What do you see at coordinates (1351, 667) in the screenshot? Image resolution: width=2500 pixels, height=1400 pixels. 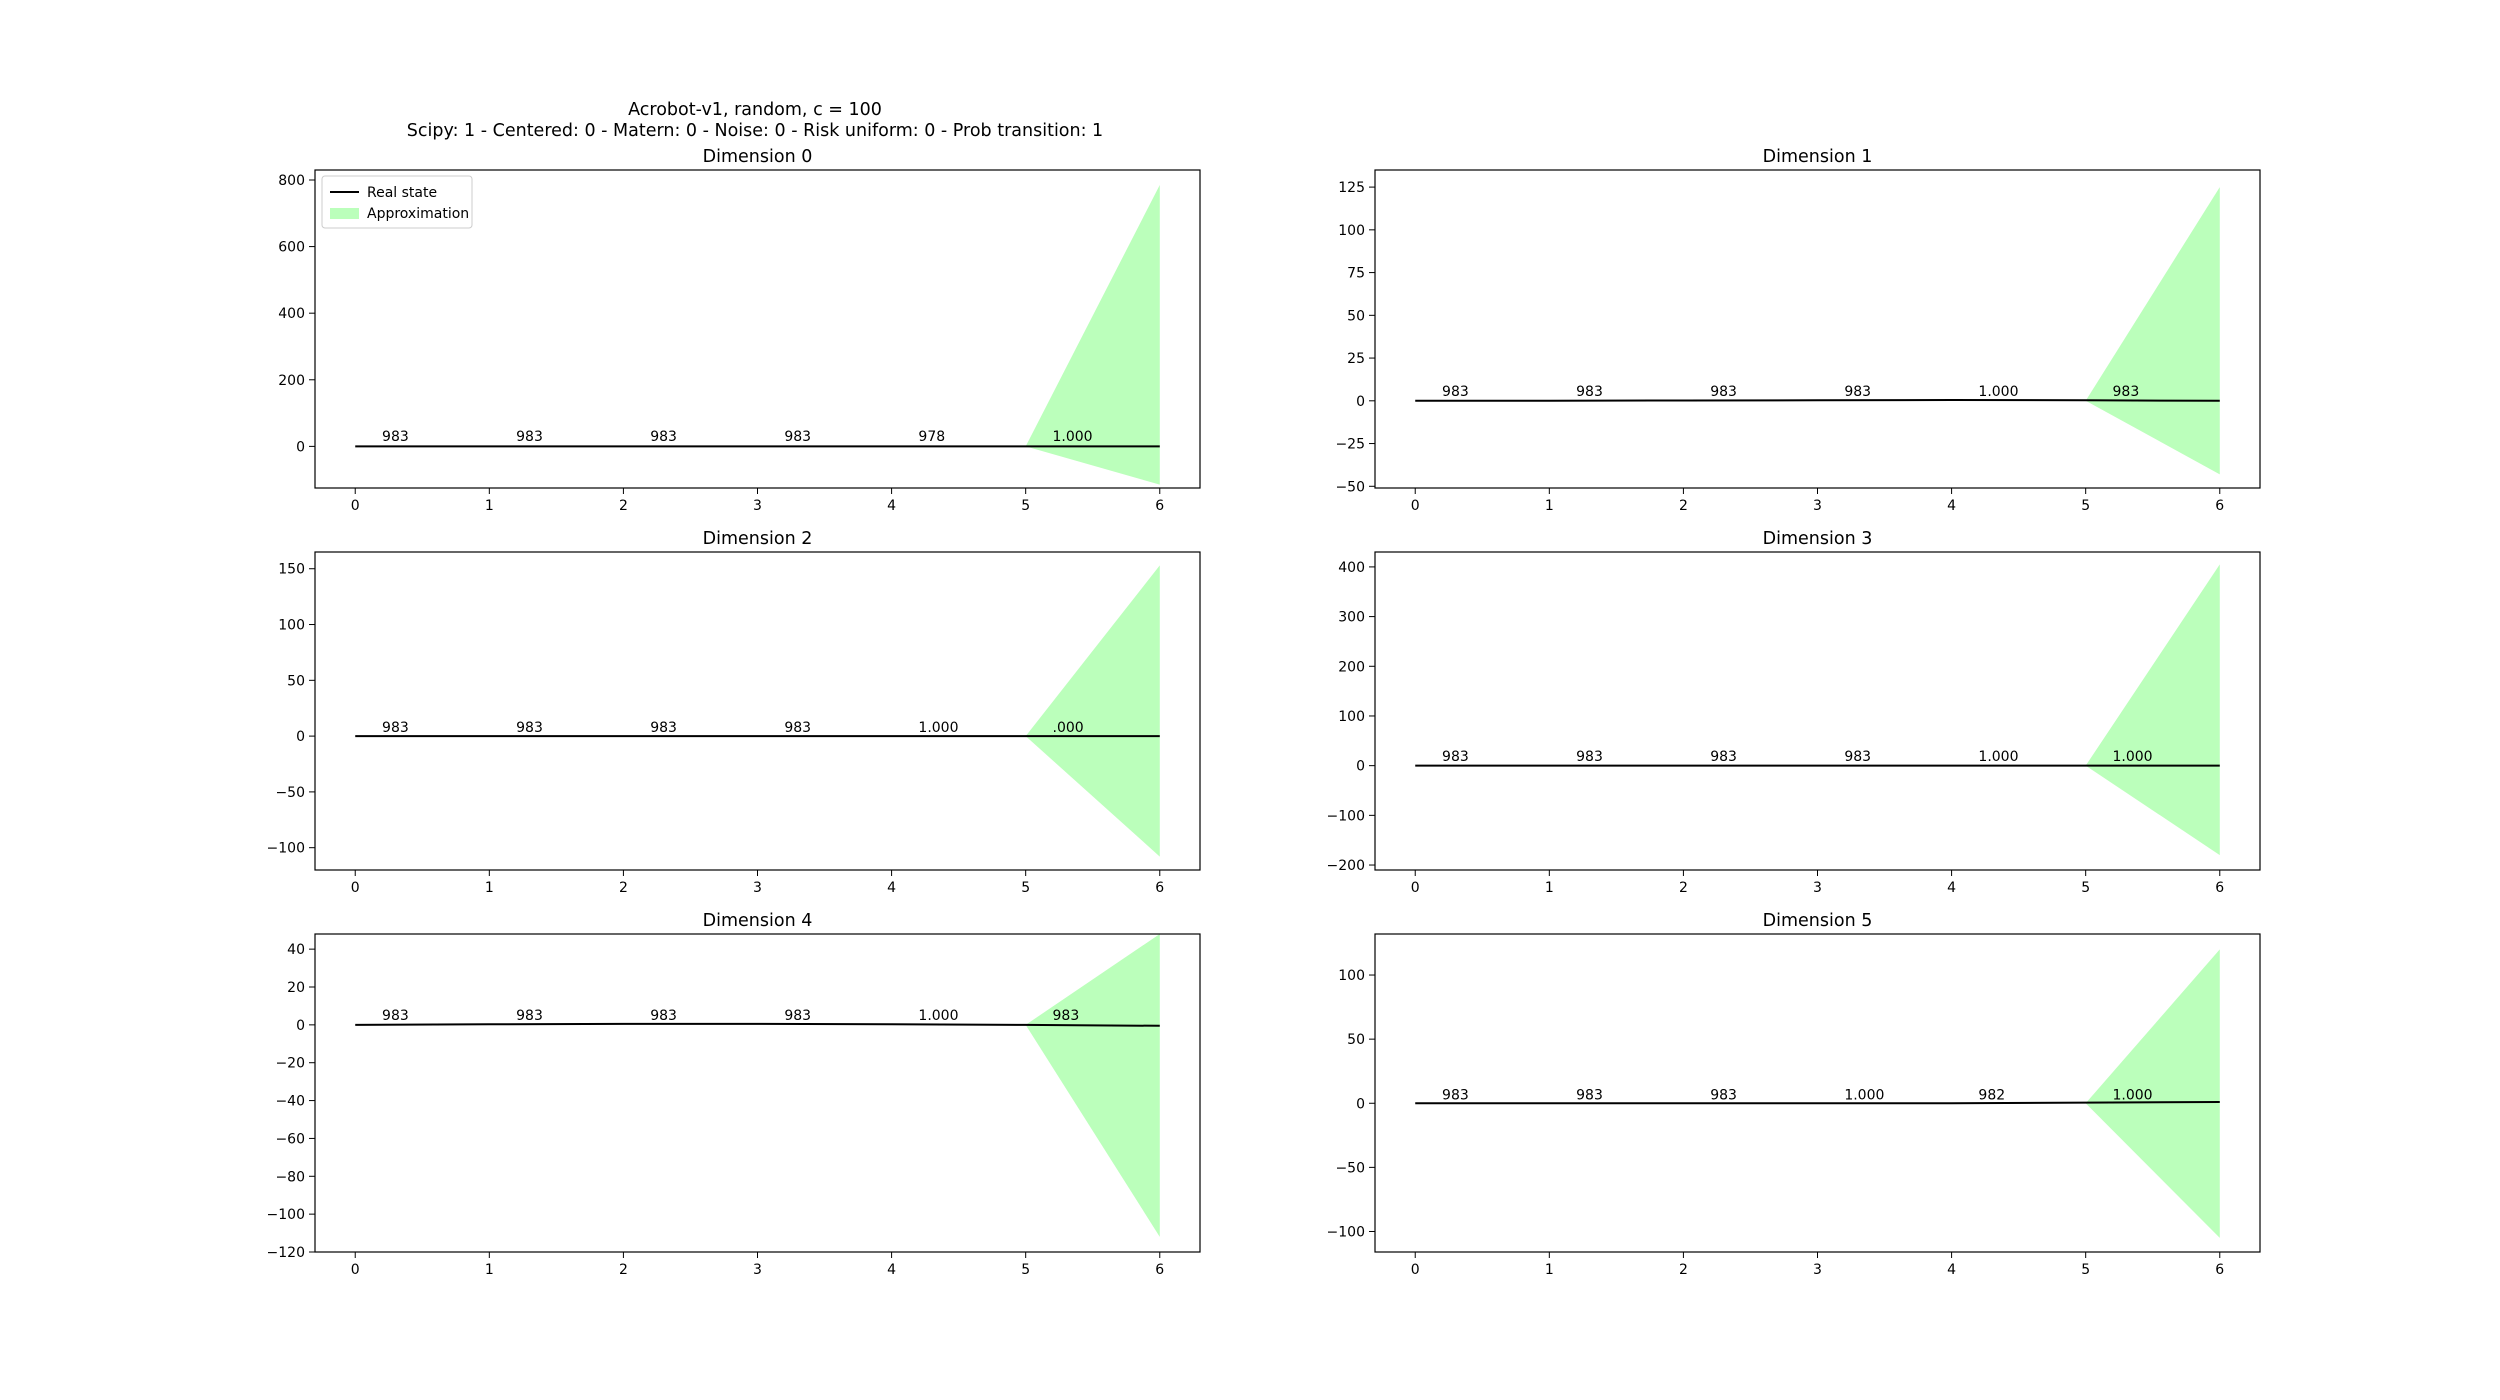 I see `y-tick-label: 200` at bounding box center [1351, 667].